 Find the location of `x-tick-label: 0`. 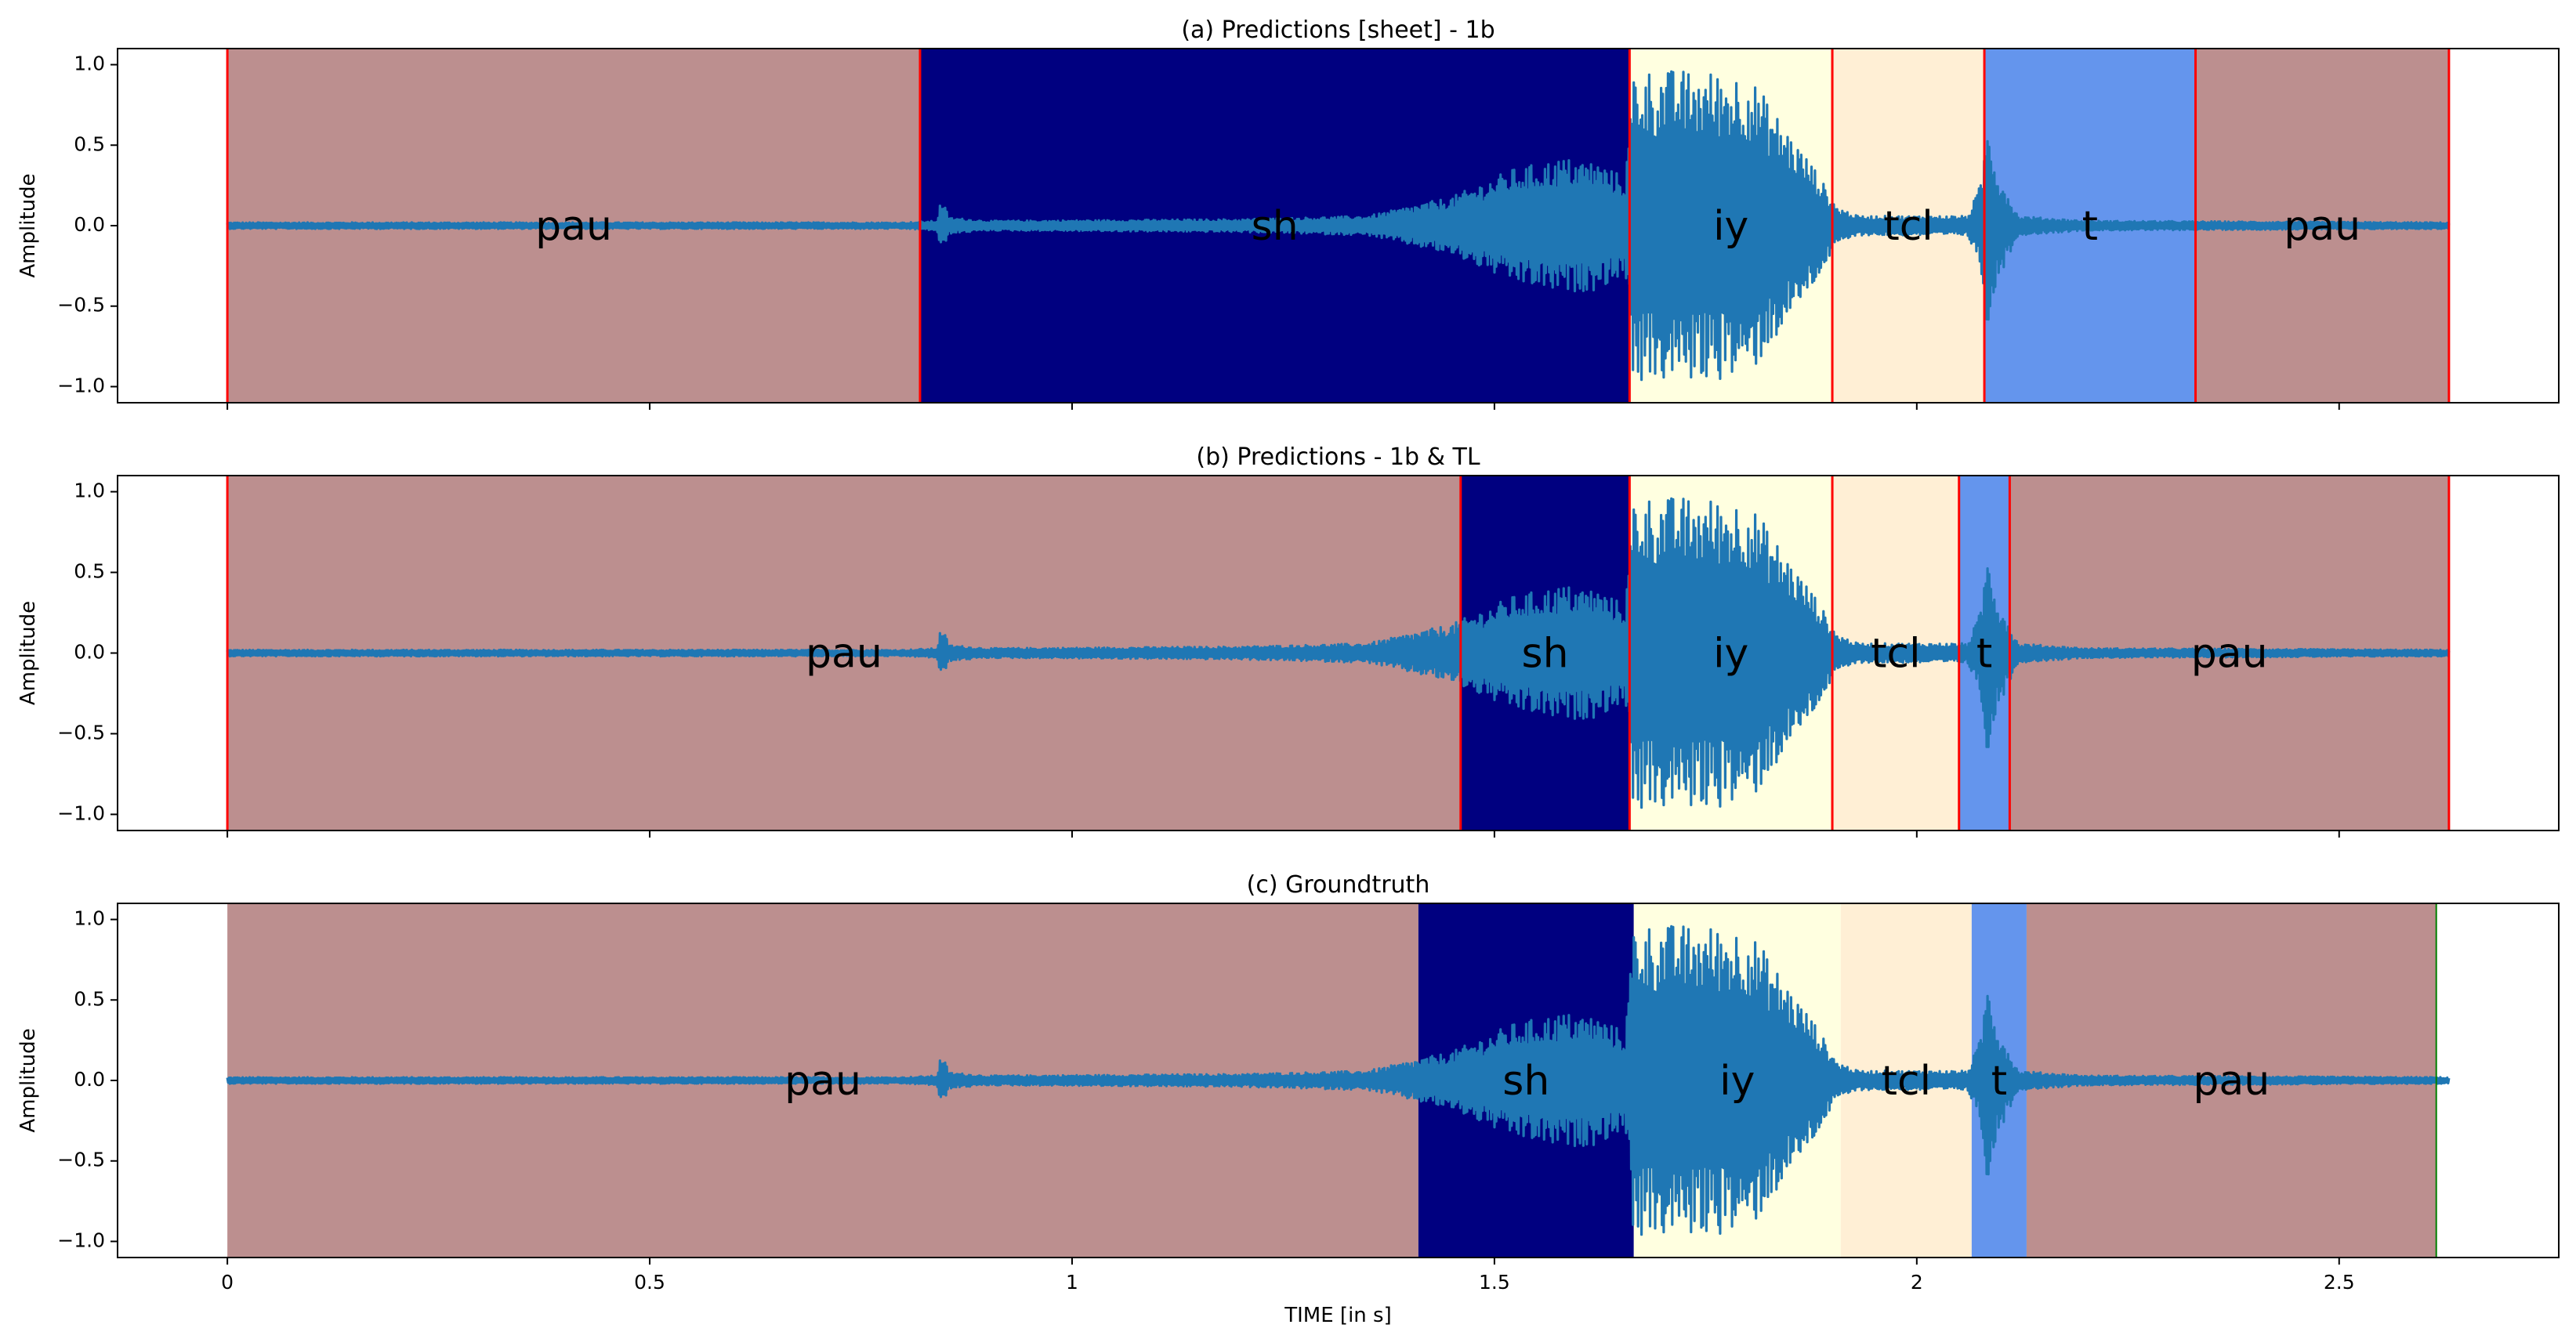

x-tick-label: 0 is located at coordinates (227, 1282).